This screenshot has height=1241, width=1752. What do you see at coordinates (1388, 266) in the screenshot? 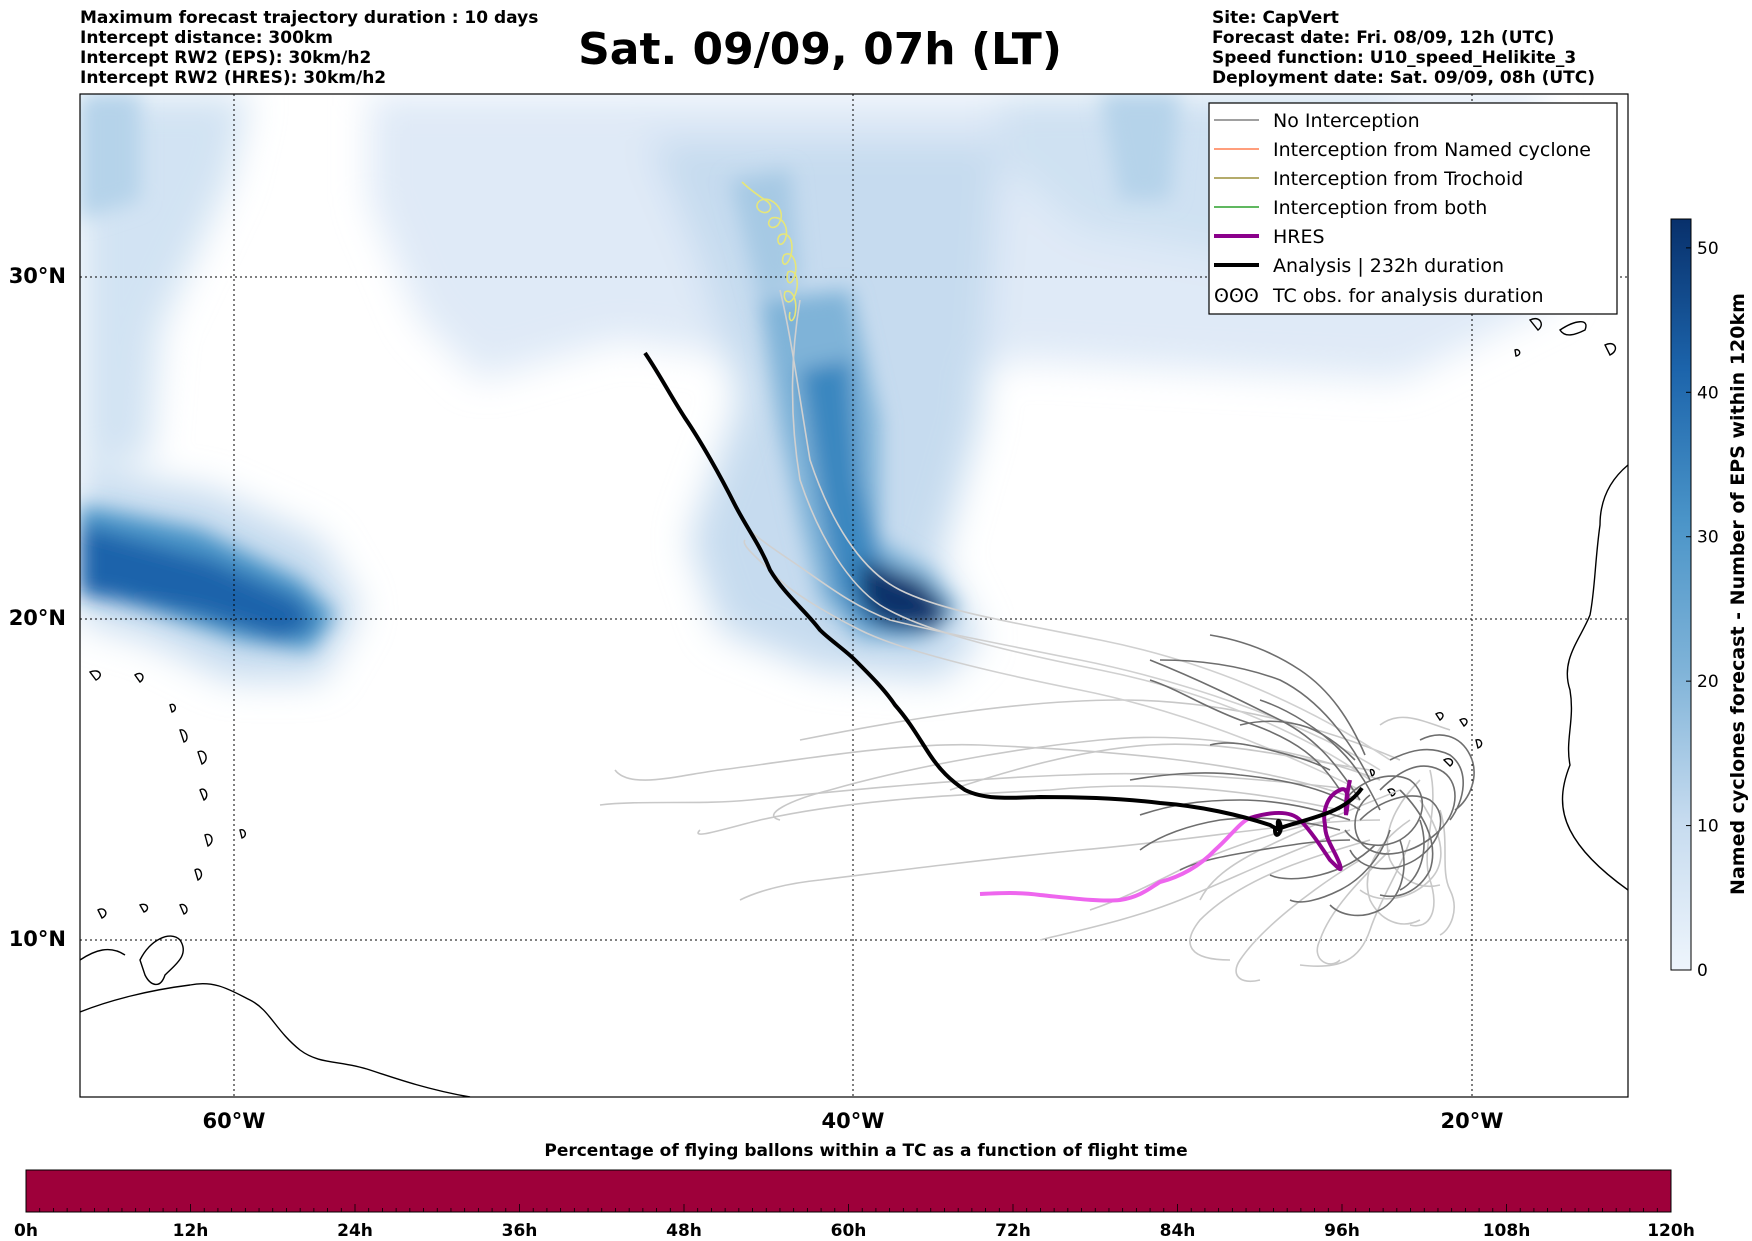
I see `legend-label-5: Analysis | 232h duration` at bounding box center [1388, 266].